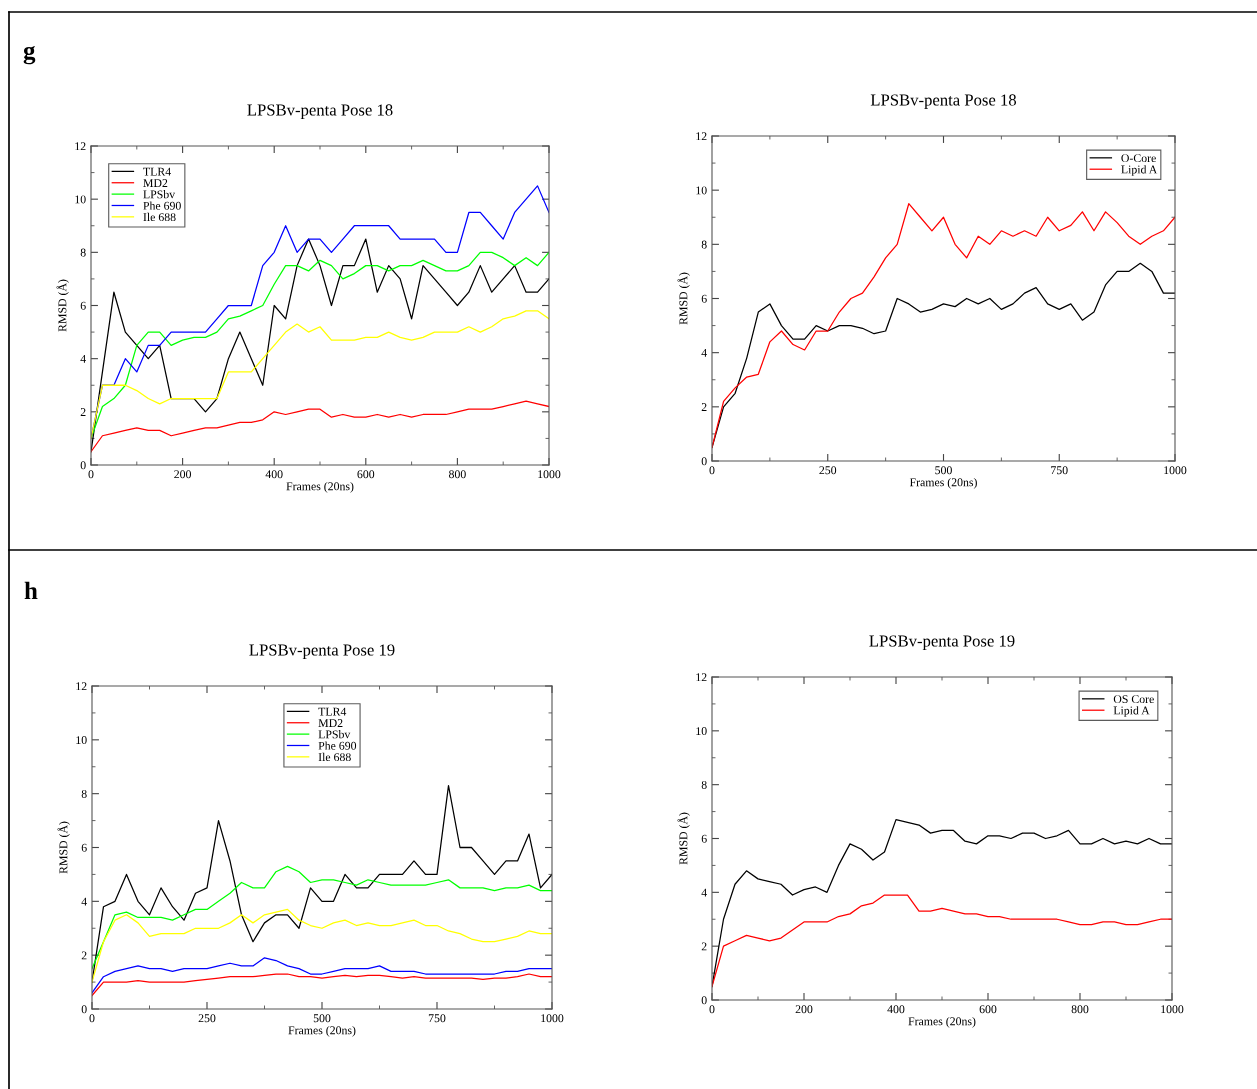 This screenshot has height=1089, width=1257. I want to click on legend-label: O-Core, so click(1138, 158).